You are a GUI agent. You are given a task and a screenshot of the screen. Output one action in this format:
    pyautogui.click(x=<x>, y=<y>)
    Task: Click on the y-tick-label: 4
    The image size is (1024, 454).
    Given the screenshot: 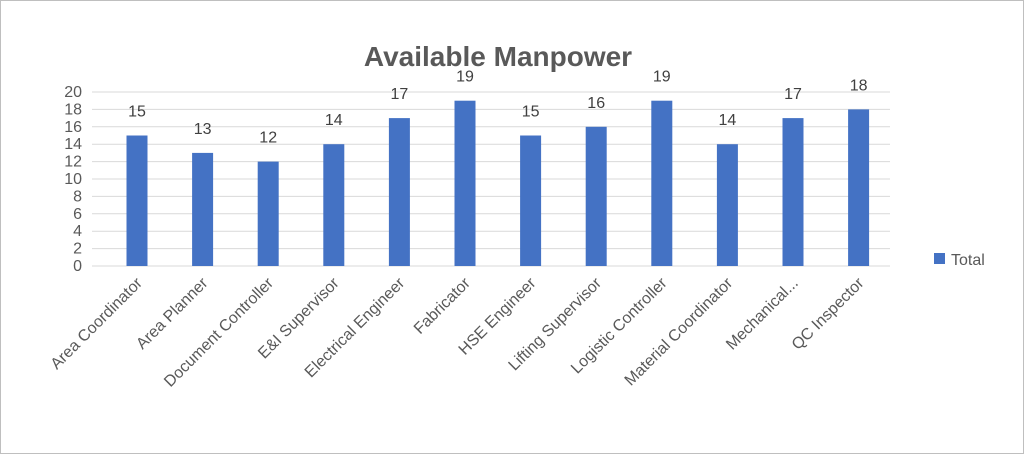 What is the action you would take?
    pyautogui.click(x=77, y=231)
    